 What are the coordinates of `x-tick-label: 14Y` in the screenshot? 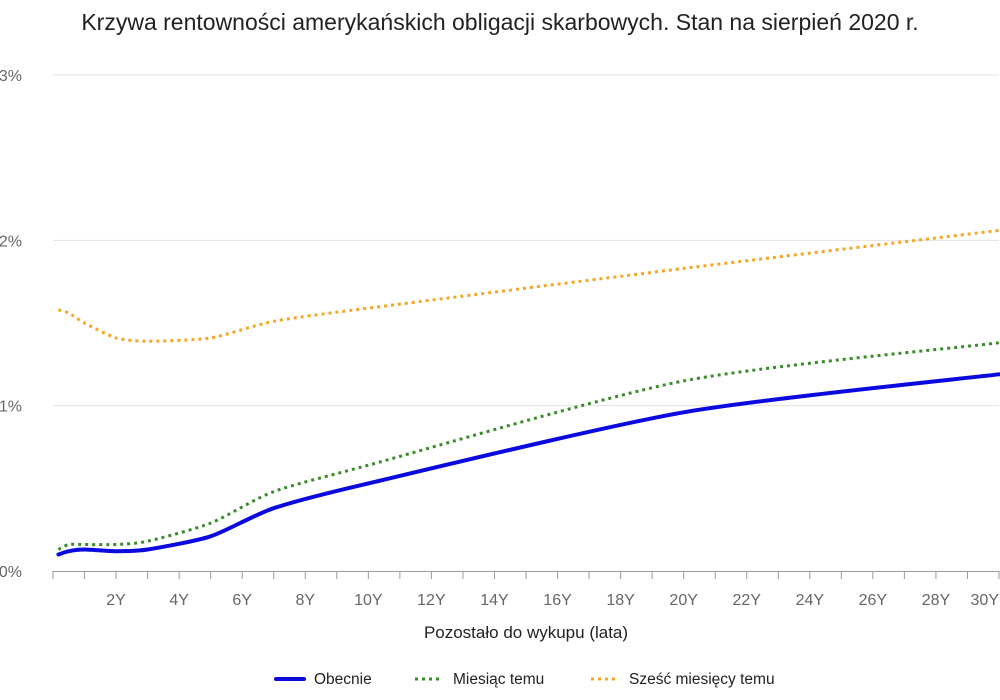 It's located at (494, 600).